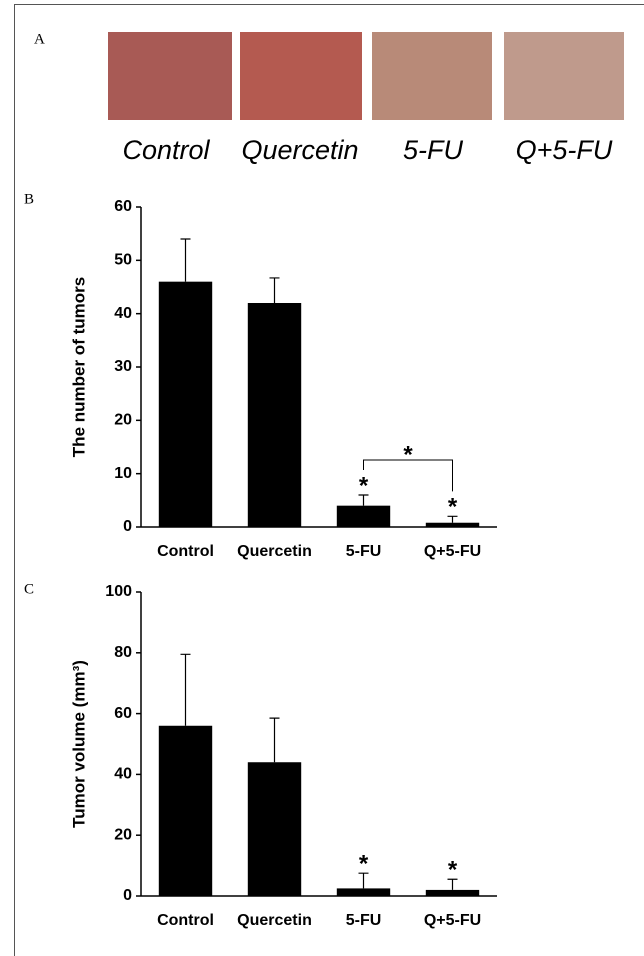 The height and width of the screenshot is (956, 644). What do you see at coordinates (366, 76) in the screenshot?
I see `photos` at bounding box center [366, 76].